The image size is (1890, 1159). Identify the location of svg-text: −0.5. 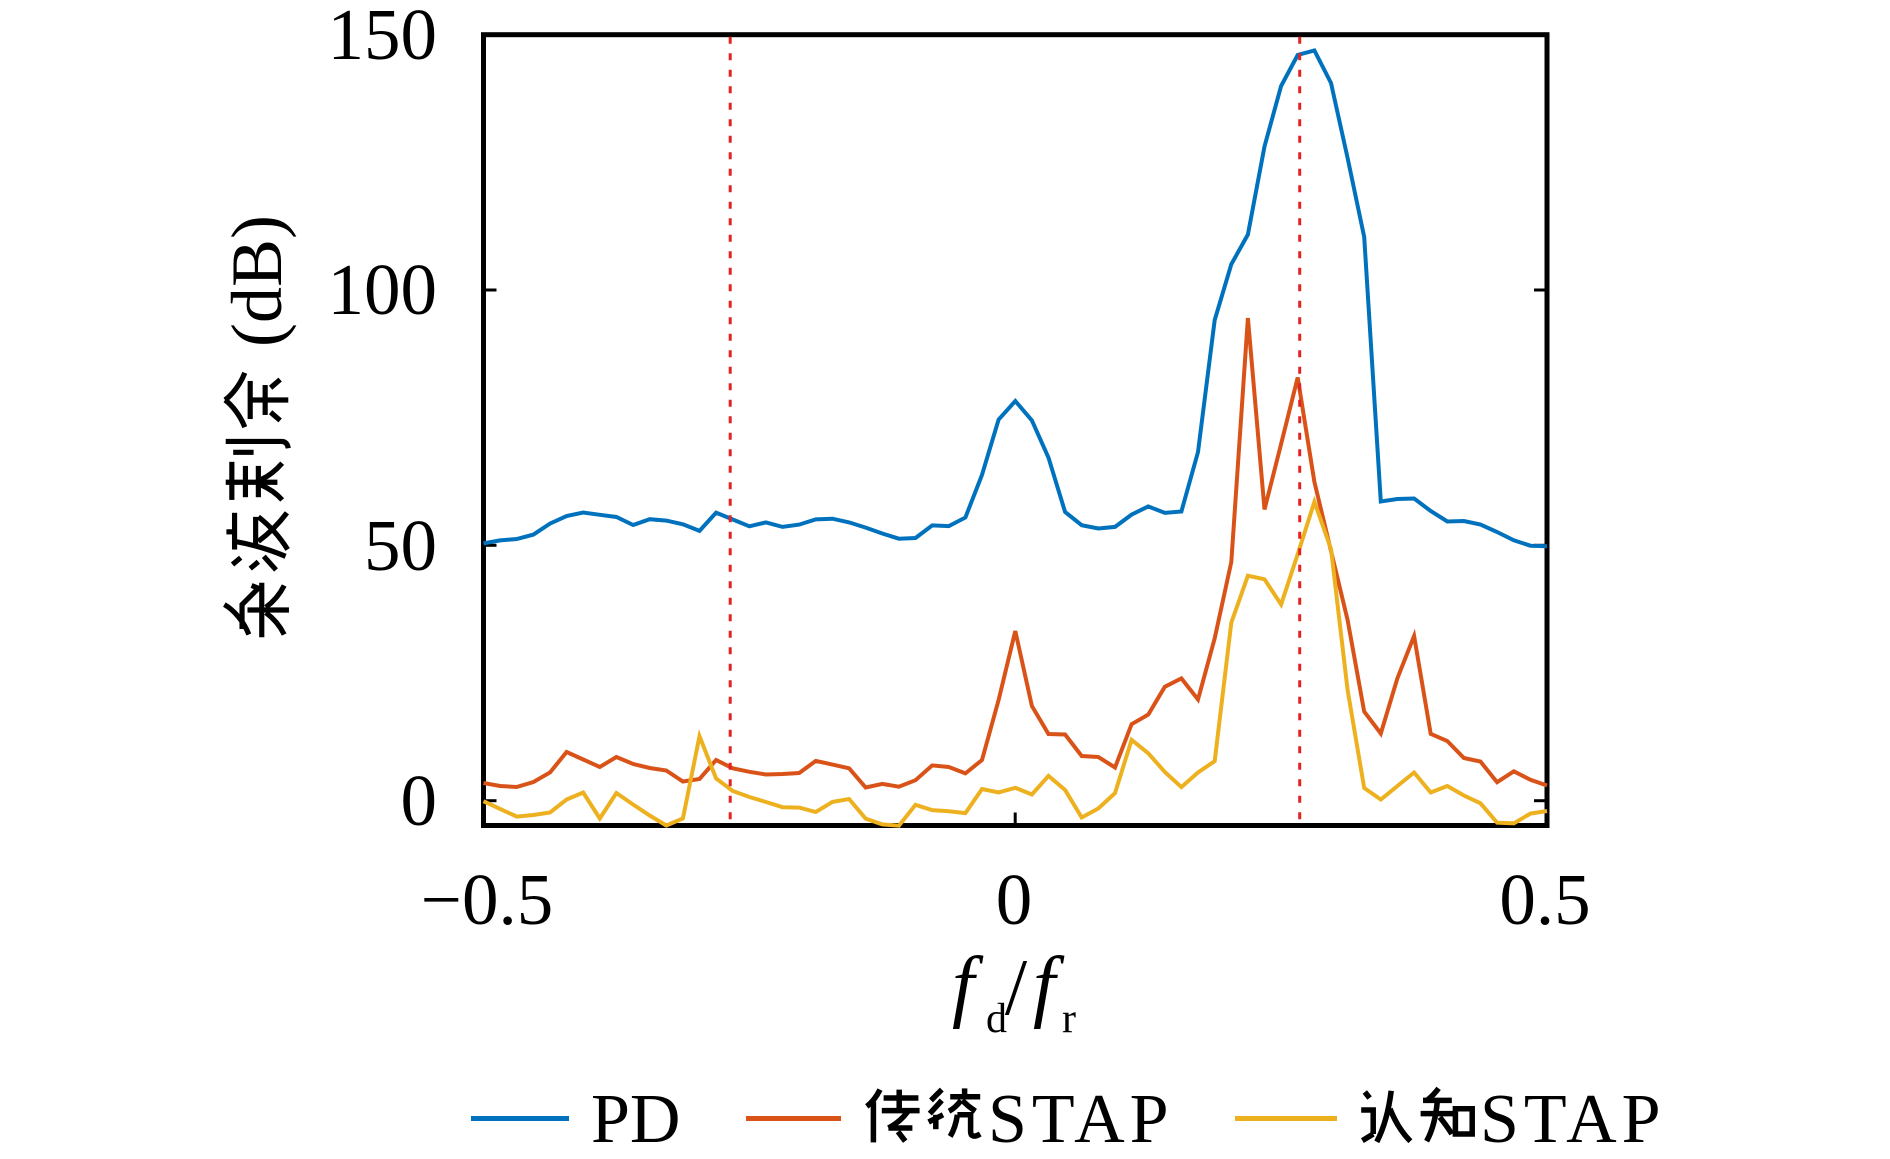
(487, 899).